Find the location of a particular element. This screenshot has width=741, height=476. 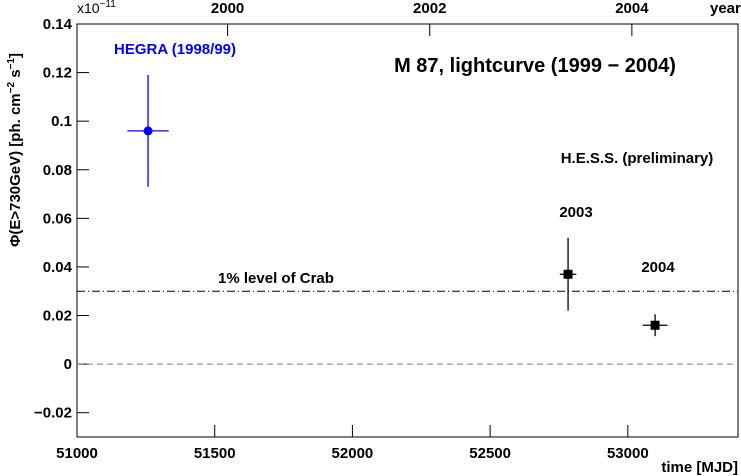

exponent-power: −11 is located at coordinates (108, 5).